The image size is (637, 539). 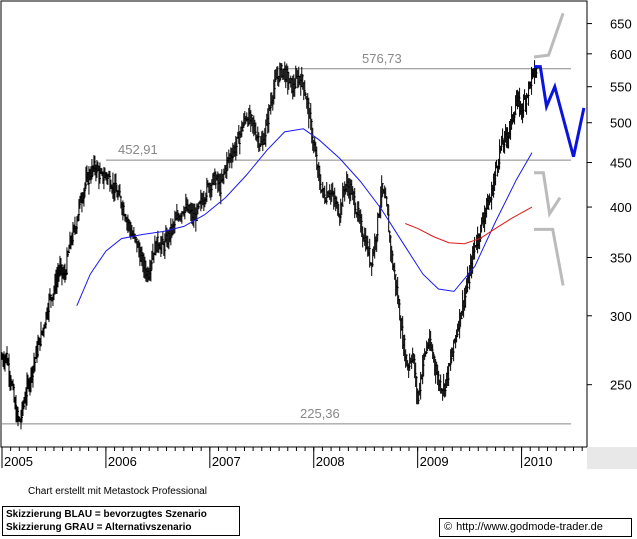 What do you see at coordinates (106, 514) in the screenshot?
I see `legend-blue-scenario: Skizzierung BLAU = bevorzugtes Szenario` at bounding box center [106, 514].